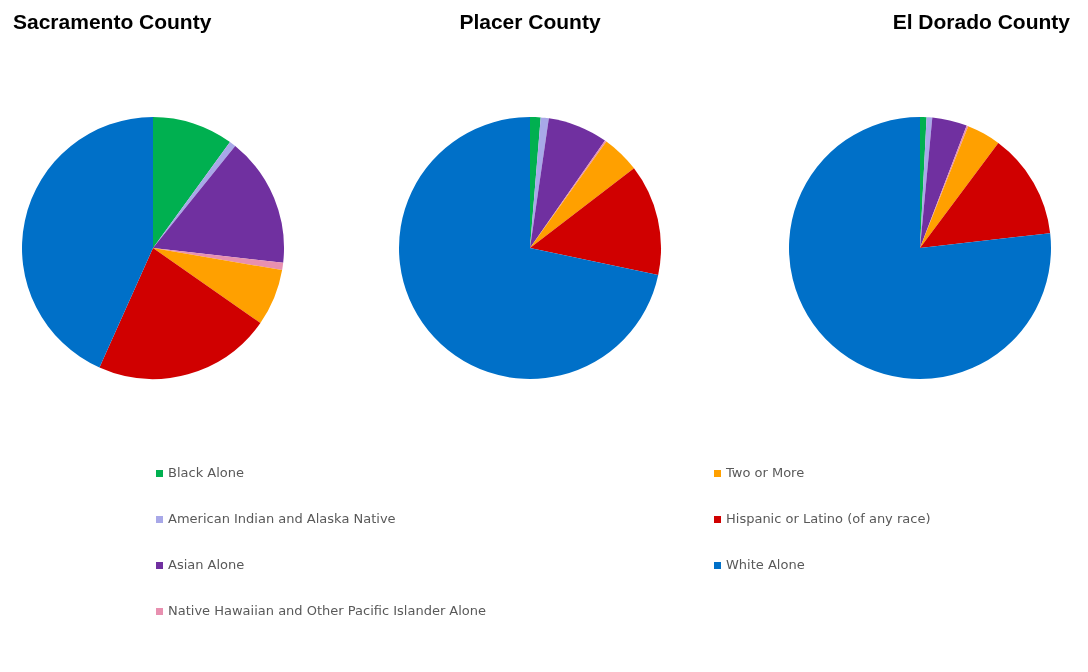 Image resolution: width=1088 pixels, height=672 pixels. I want to click on chart-title: Placer County, so click(530, 22).